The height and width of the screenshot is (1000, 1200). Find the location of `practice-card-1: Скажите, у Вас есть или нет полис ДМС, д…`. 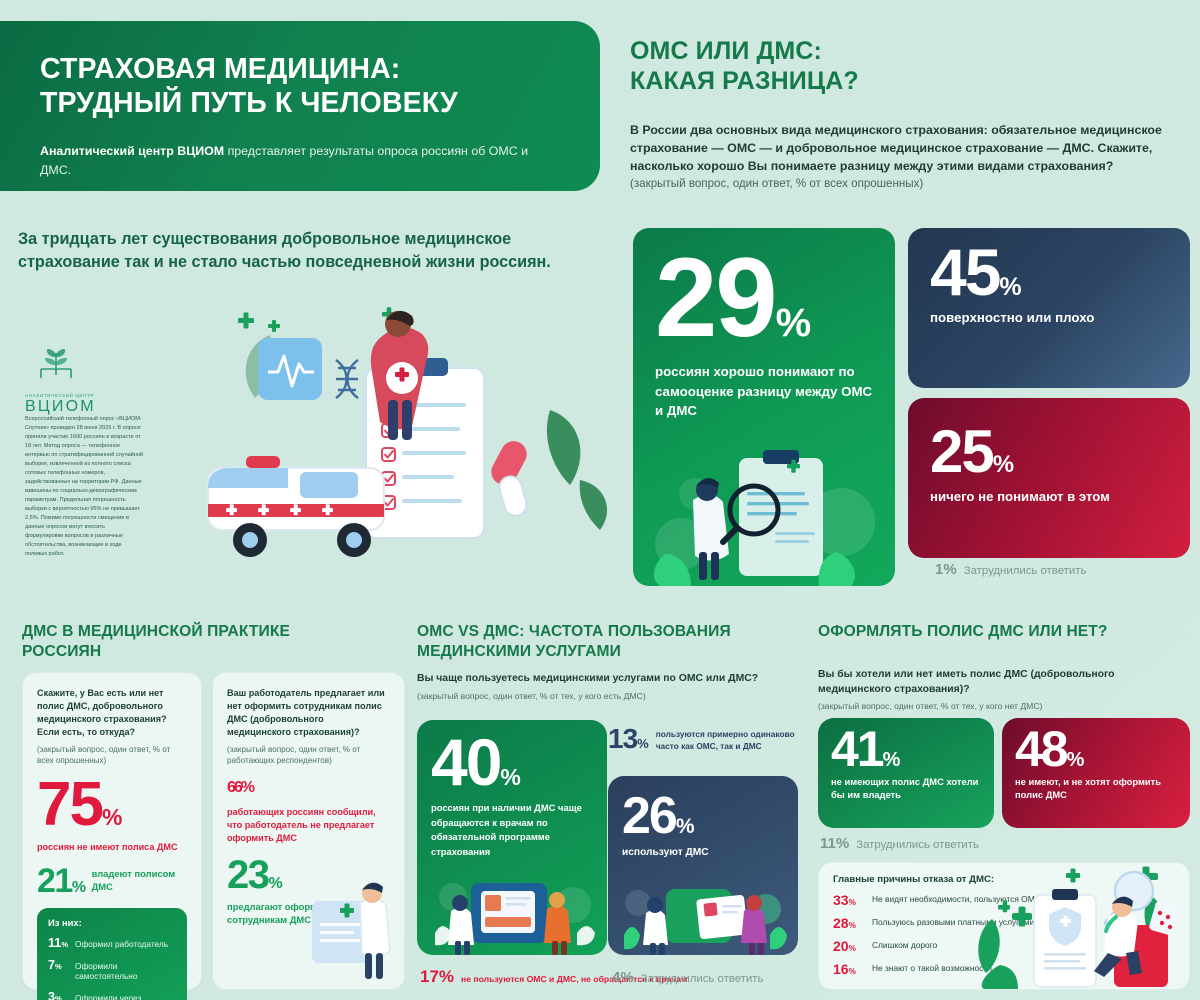

practice-card-1: Скажите, у Вас есть или нет полис ДМС, д… is located at coordinates (112, 836).